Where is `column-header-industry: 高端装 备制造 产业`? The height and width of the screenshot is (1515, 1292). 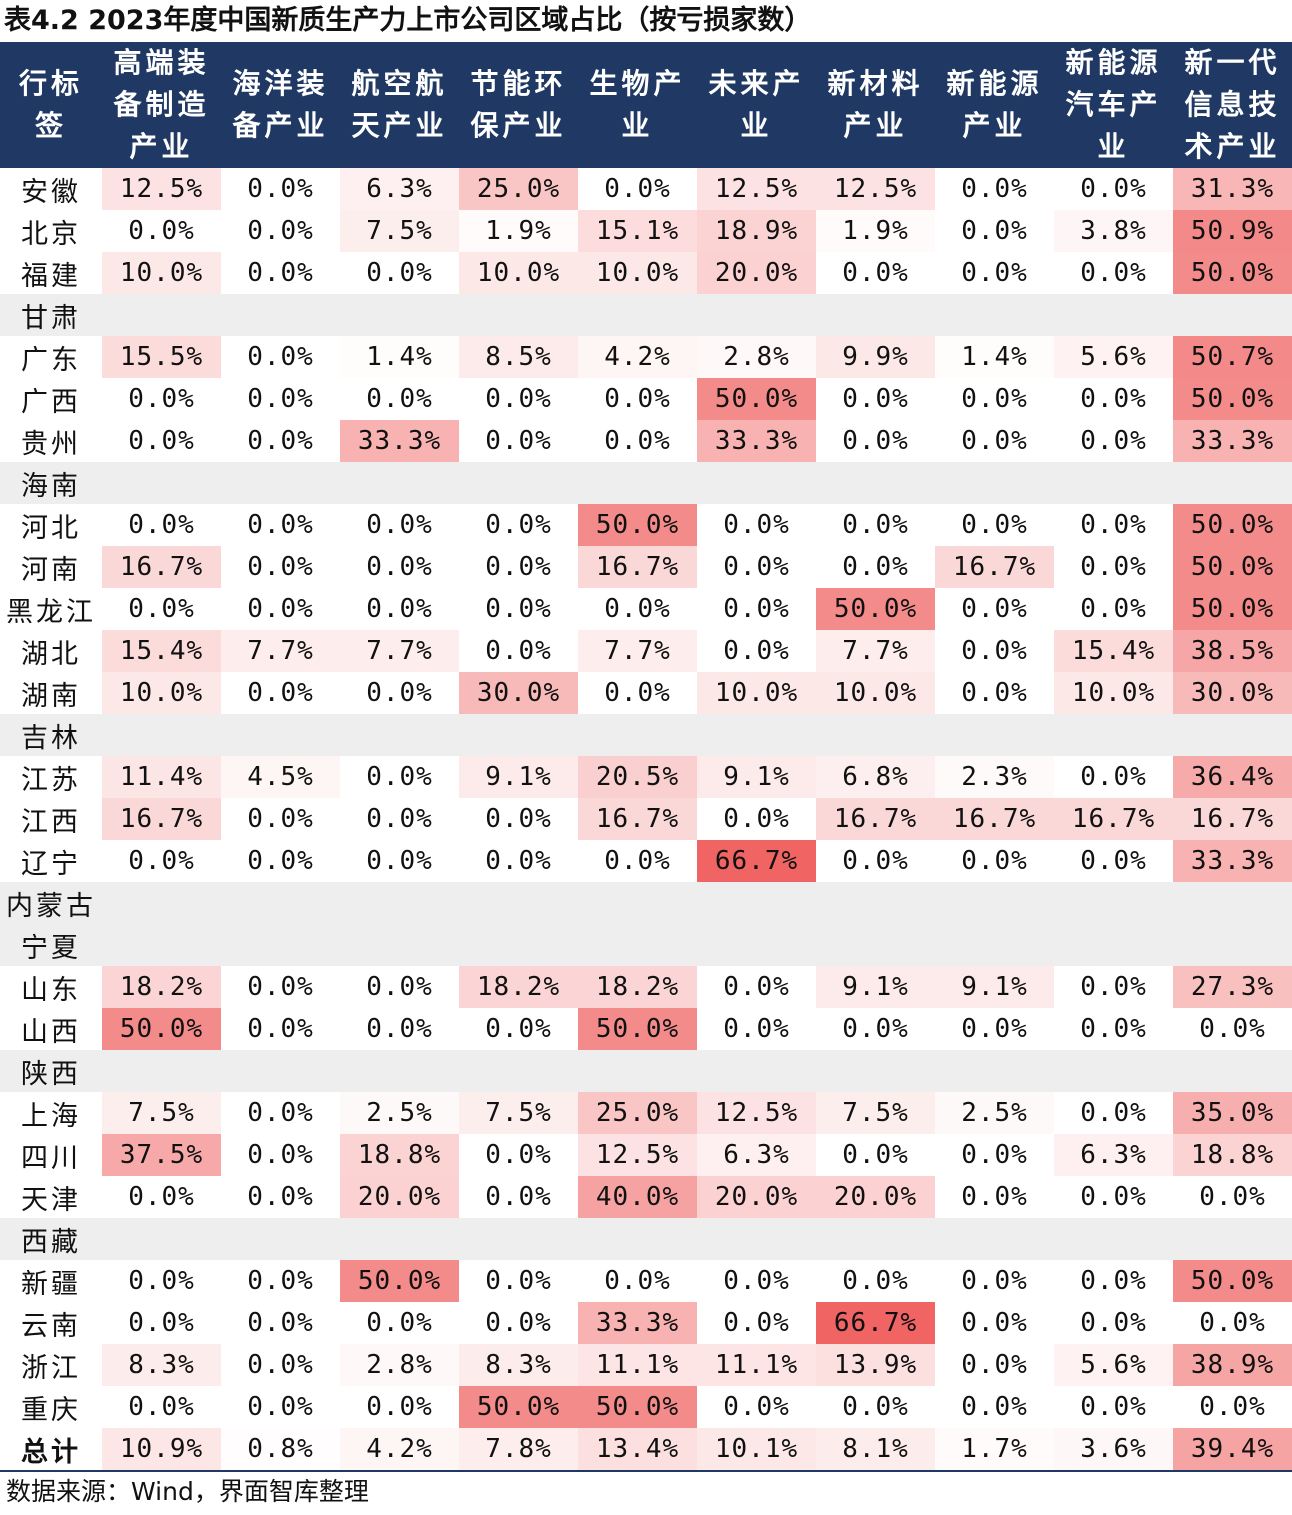
column-header-industry: 高端装 备制造 产业 is located at coordinates (161, 105).